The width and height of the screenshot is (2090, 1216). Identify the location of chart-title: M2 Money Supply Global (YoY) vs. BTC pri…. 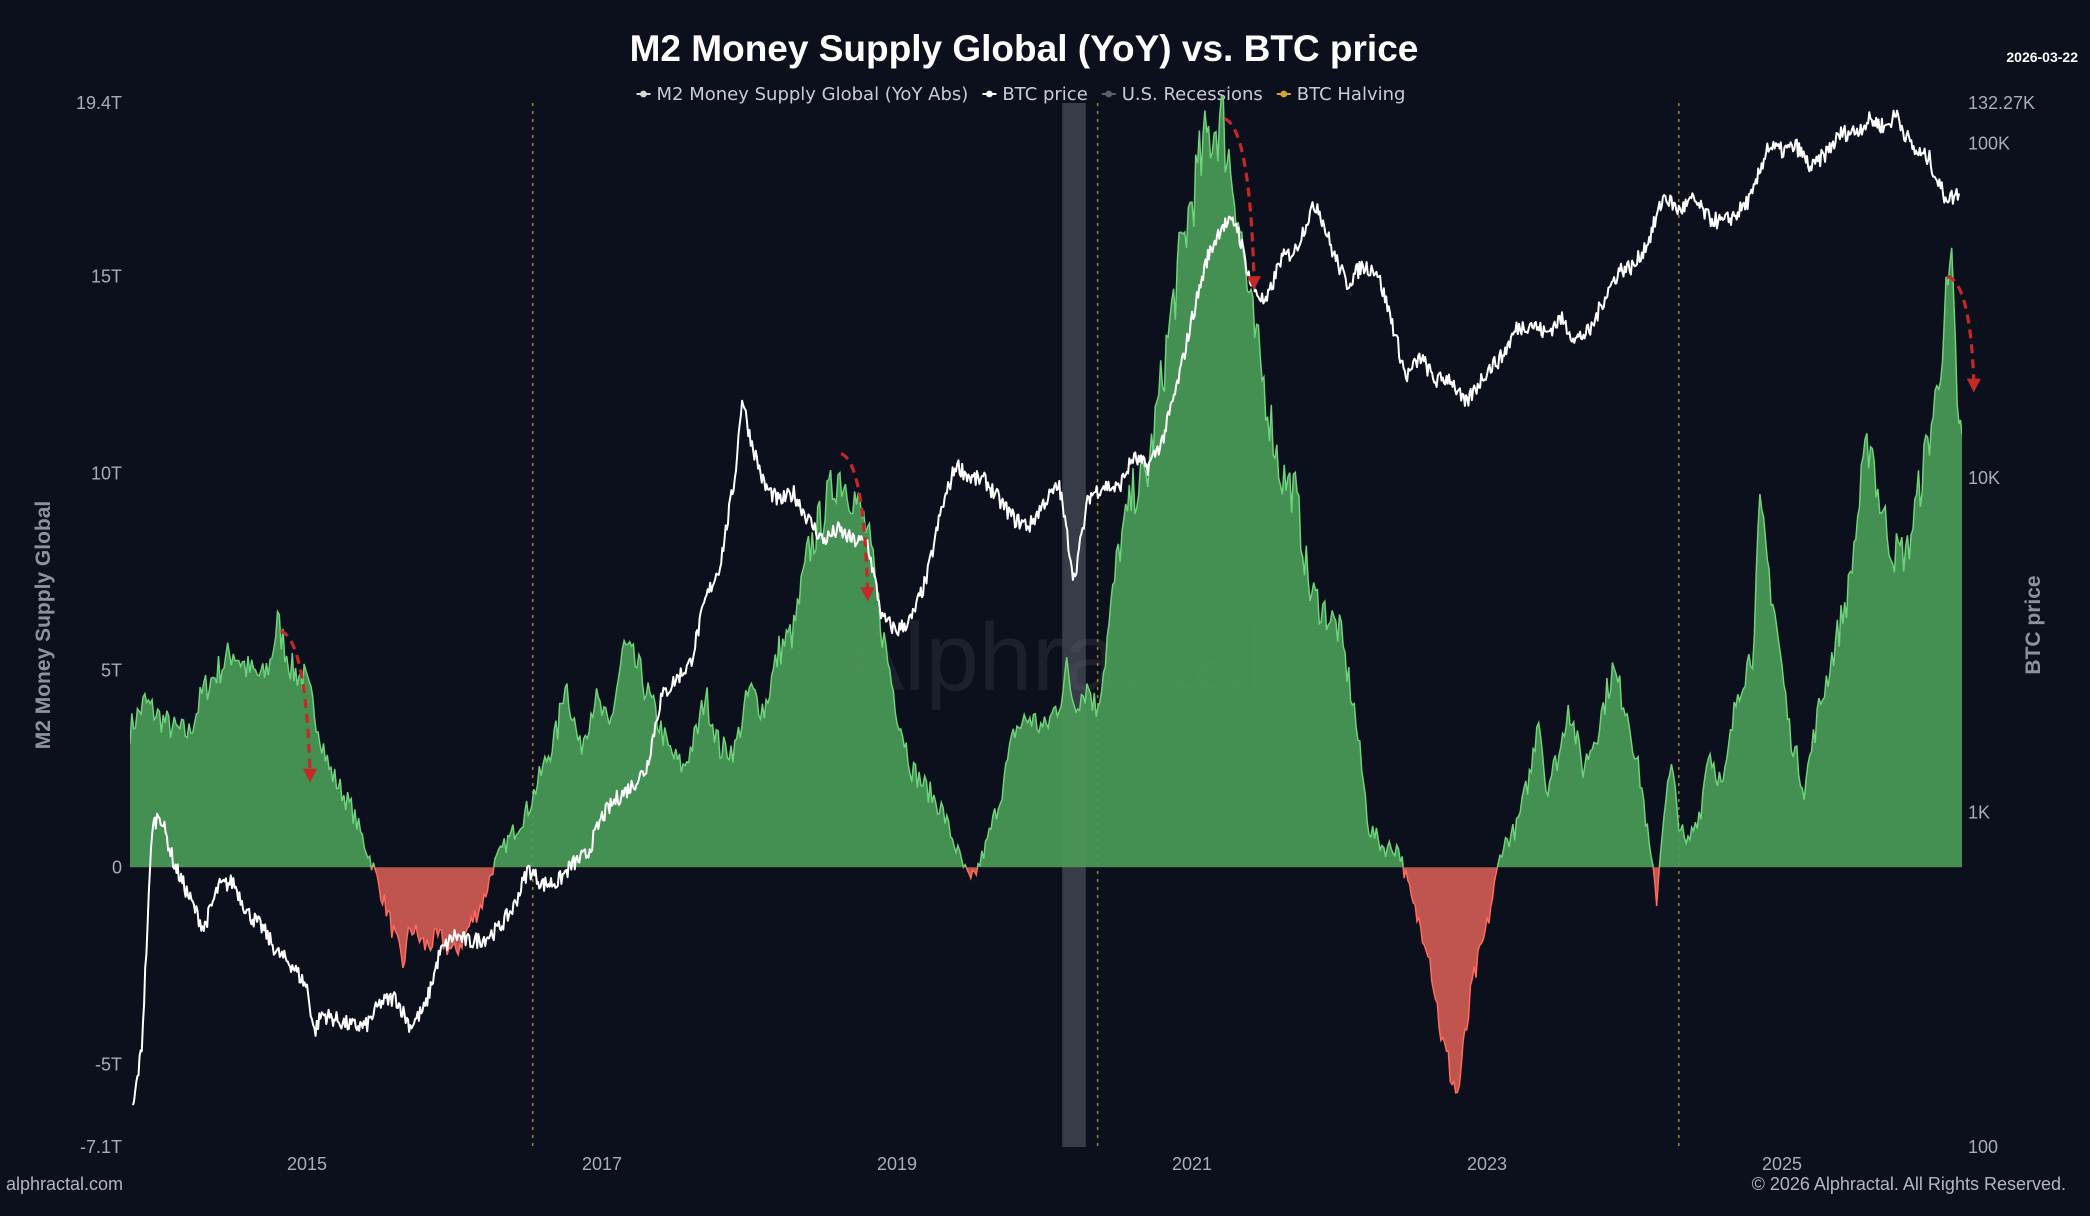
(1024, 48).